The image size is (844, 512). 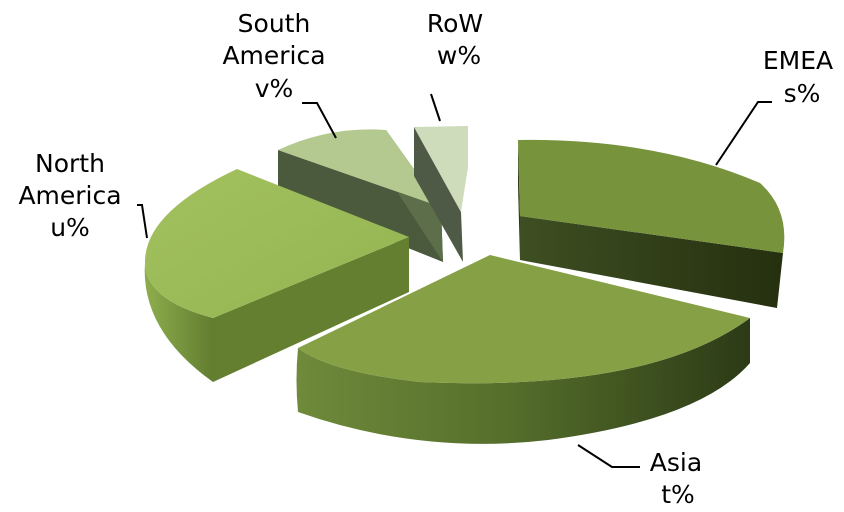 I want to click on slice-emea-top, so click(x=651, y=196).